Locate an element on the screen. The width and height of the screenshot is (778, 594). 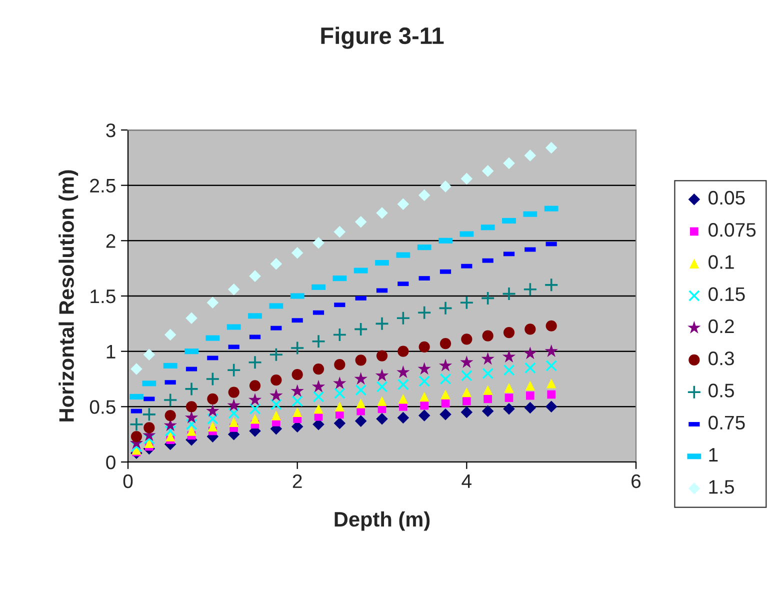
legend-label: 0.75 is located at coordinates (726, 423).